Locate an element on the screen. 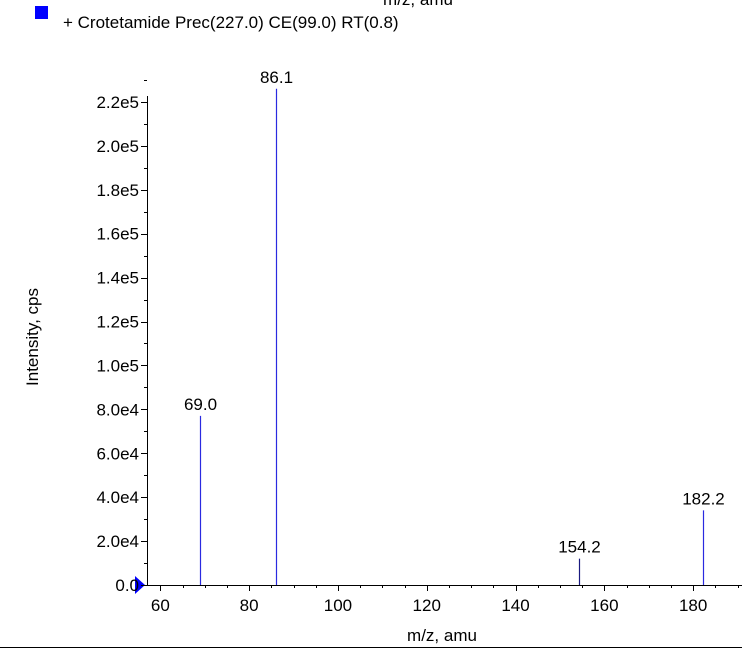  x-tick-label: 140 is located at coordinates (515, 605).